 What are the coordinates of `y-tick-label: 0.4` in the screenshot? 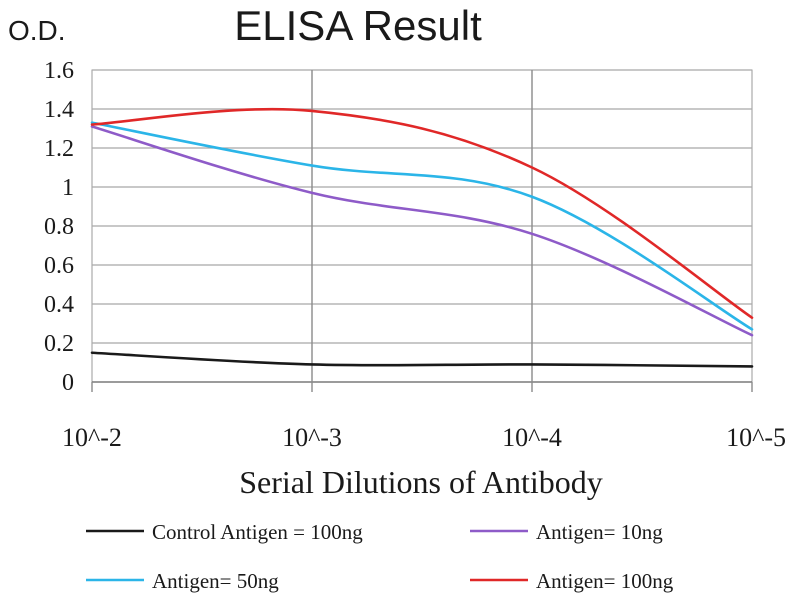 It's located at (59, 305).